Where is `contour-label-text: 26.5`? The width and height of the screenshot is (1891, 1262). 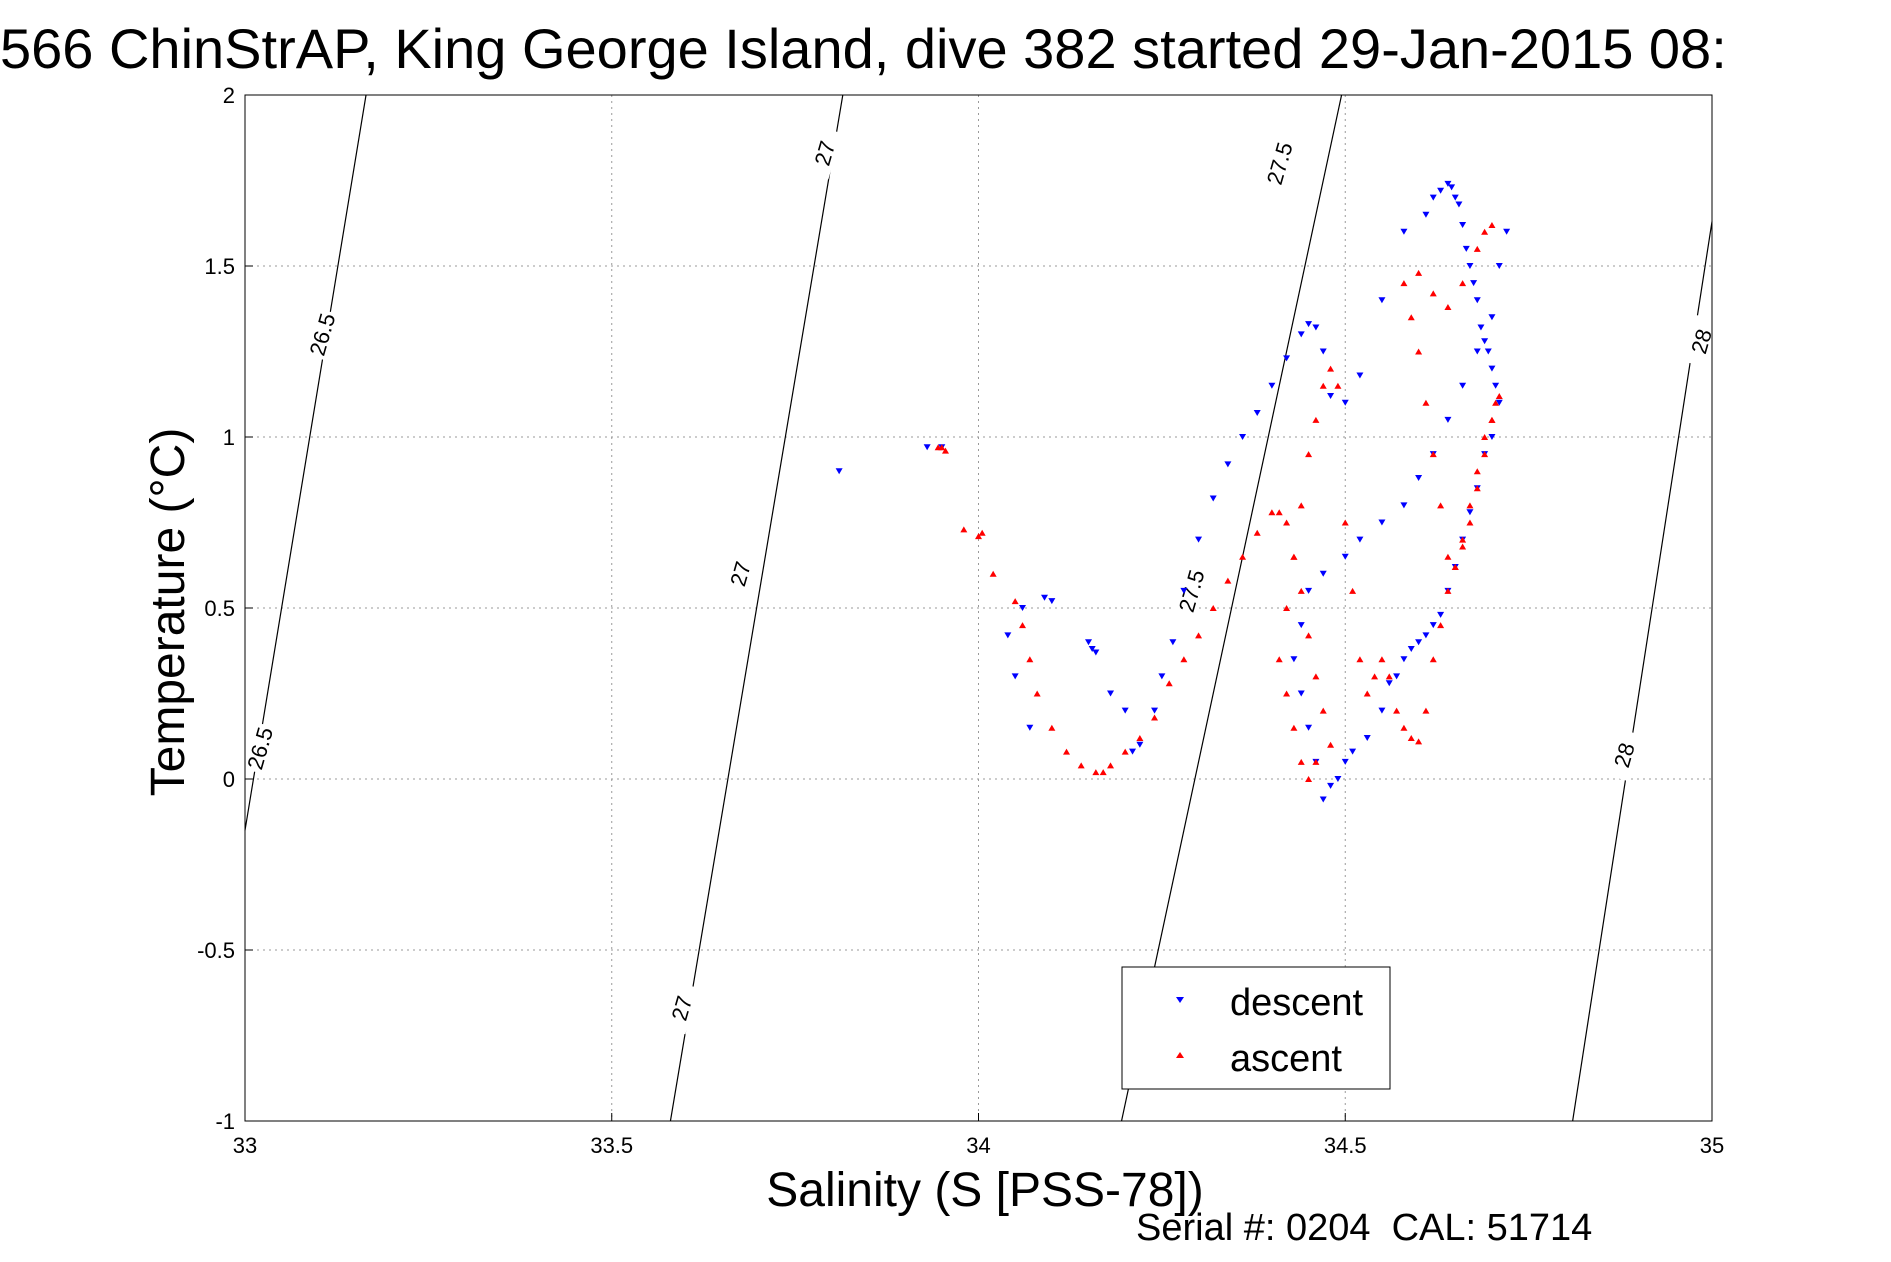
contour-label-text: 26.5 is located at coordinates (323, 335).